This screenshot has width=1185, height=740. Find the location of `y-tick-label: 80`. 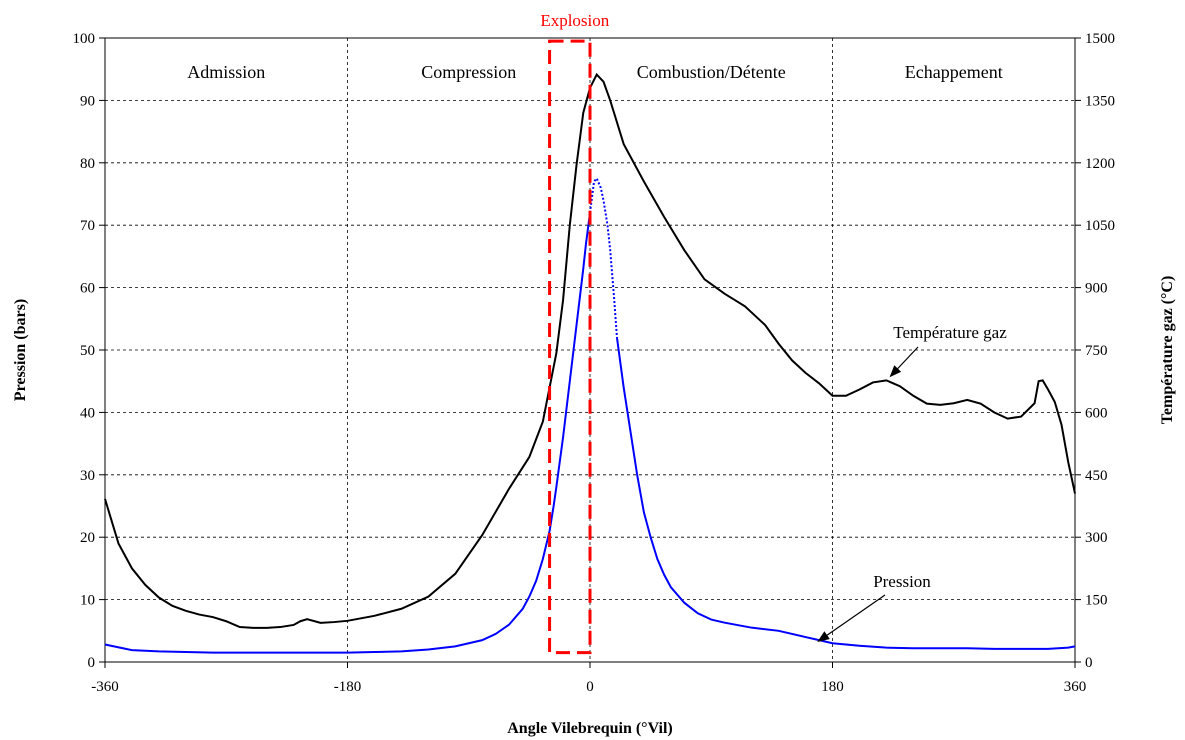

y-tick-label: 80 is located at coordinates (87, 164).